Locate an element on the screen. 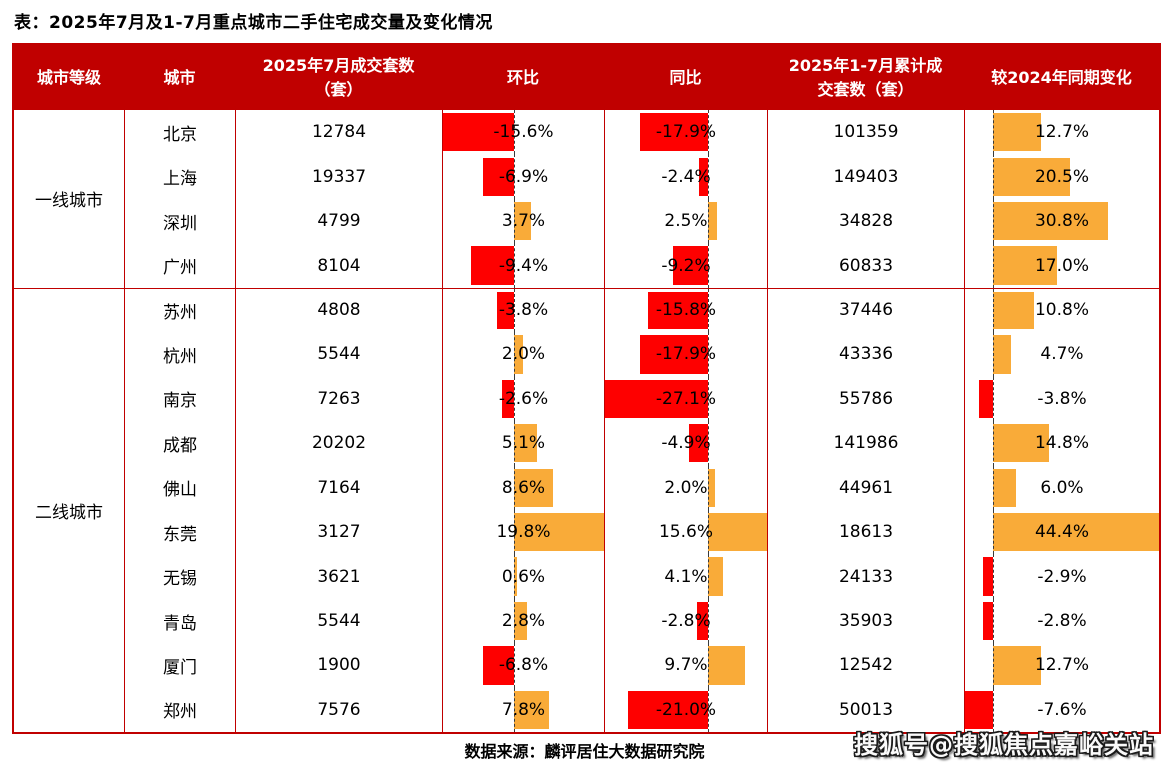 This screenshot has width=1162, height=763. yoy-value-label: -15.8% is located at coordinates (686, 310).